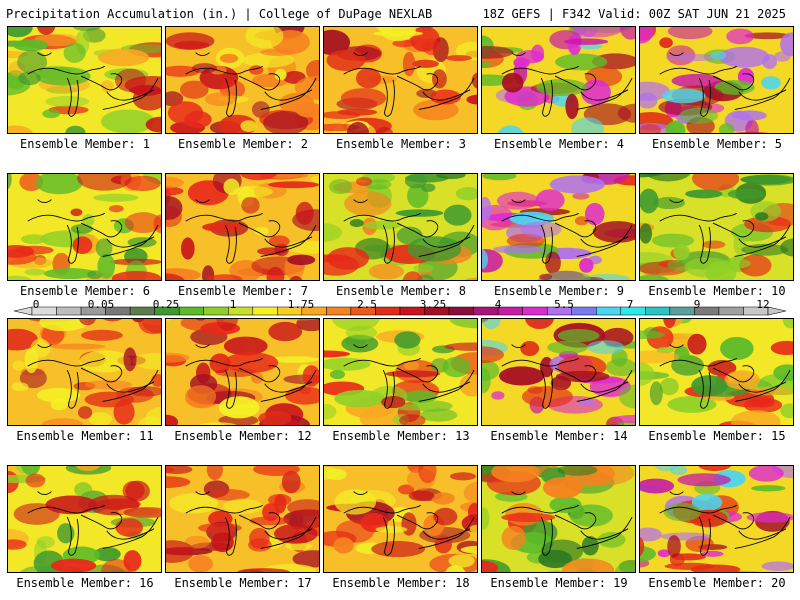 This screenshot has width=800, height=600. What do you see at coordinates (717, 583) in the screenshot?
I see `ensemble-member-label: Ensemble Member: 20` at bounding box center [717, 583].